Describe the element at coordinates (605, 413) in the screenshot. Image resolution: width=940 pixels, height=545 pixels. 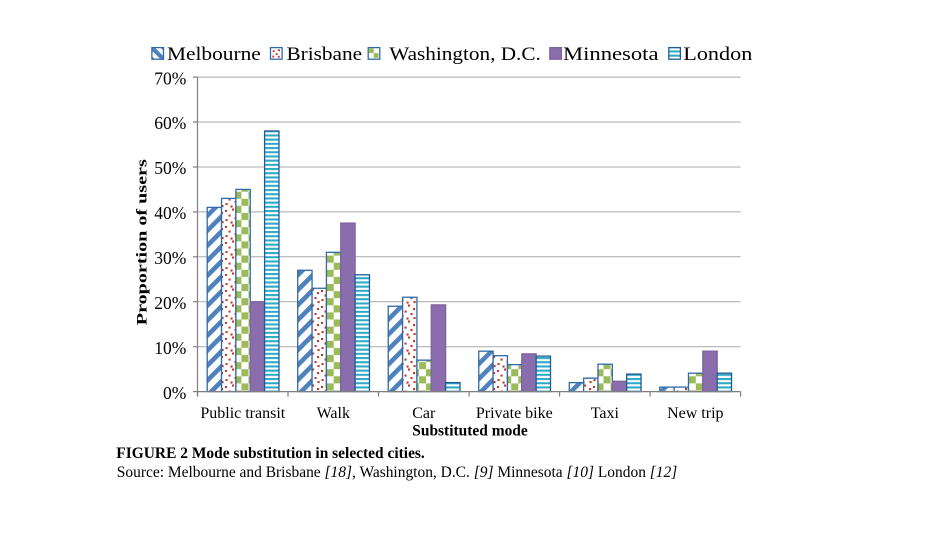
I see `svg-text: Taxi` at that location.